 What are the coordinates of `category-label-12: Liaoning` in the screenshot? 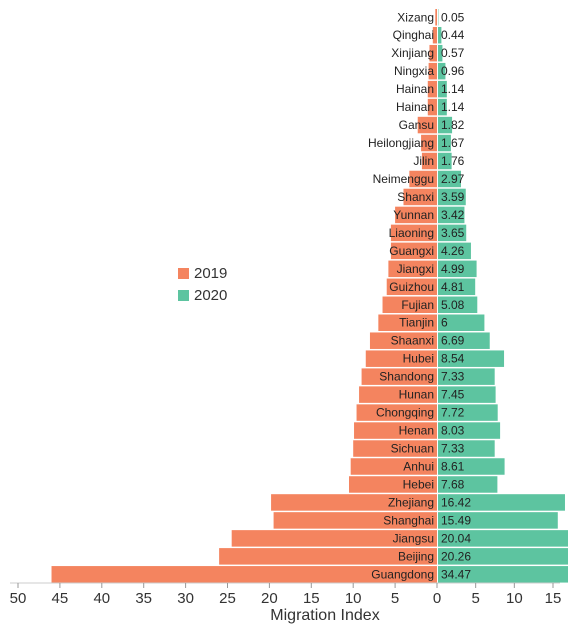 It's located at (411, 233).